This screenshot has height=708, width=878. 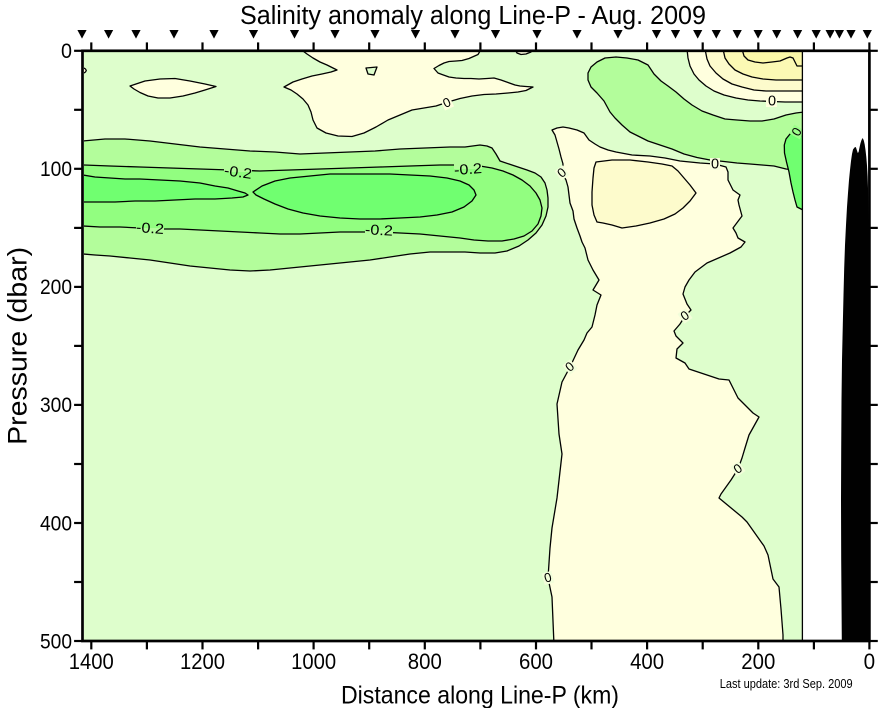 I want to click on svg-text: 1400, so click(x=91, y=661).